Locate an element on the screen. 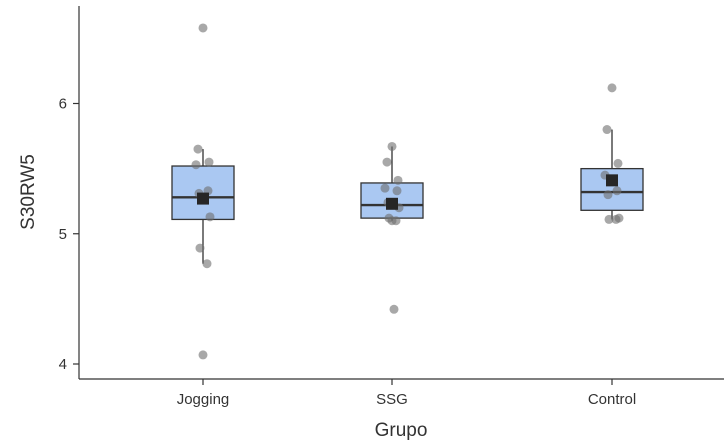 The width and height of the screenshot is (724, 445). x-axis-title: Grupo is located at coordinates (401, 430).